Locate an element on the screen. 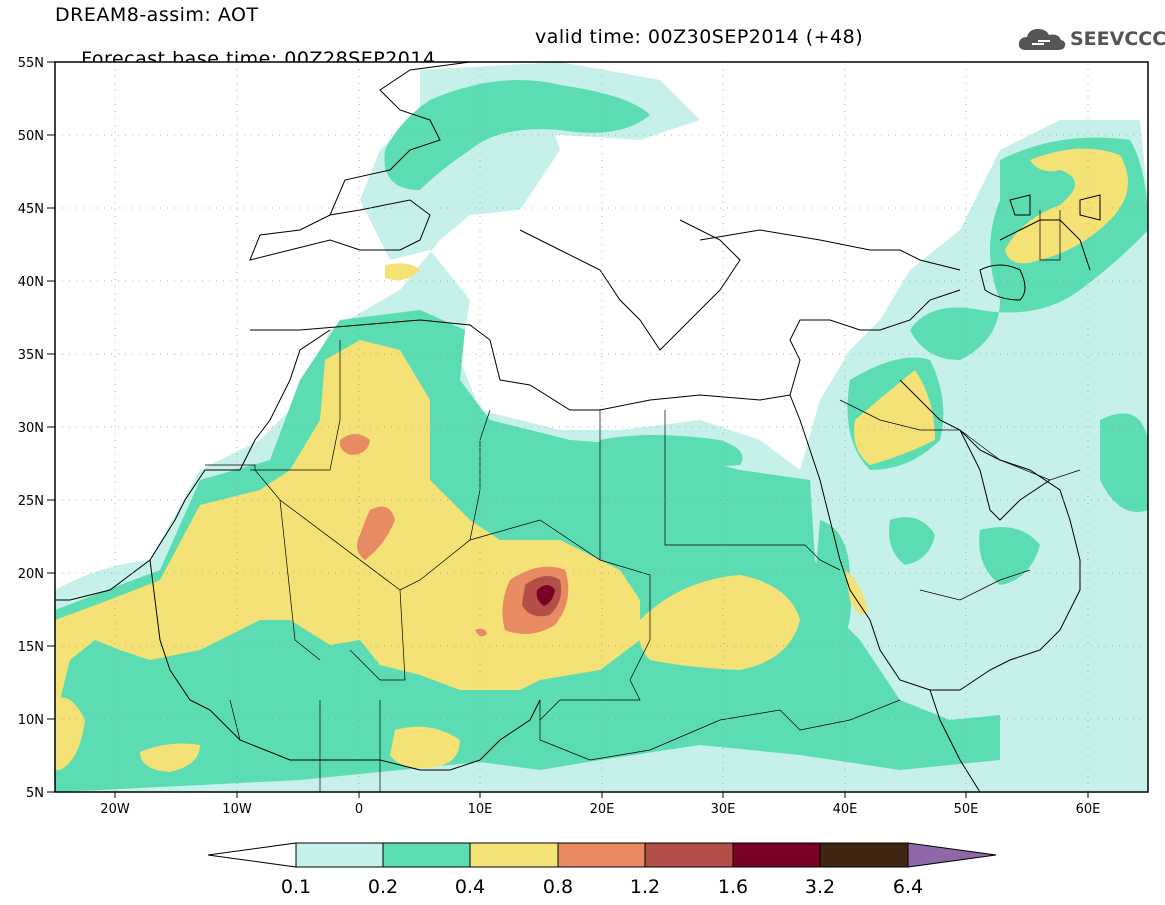 This screenshot has width=1165, height=905. valid-time: valid time: 00Z30SEP2014 (+48) is located at coordinates (699, 37).